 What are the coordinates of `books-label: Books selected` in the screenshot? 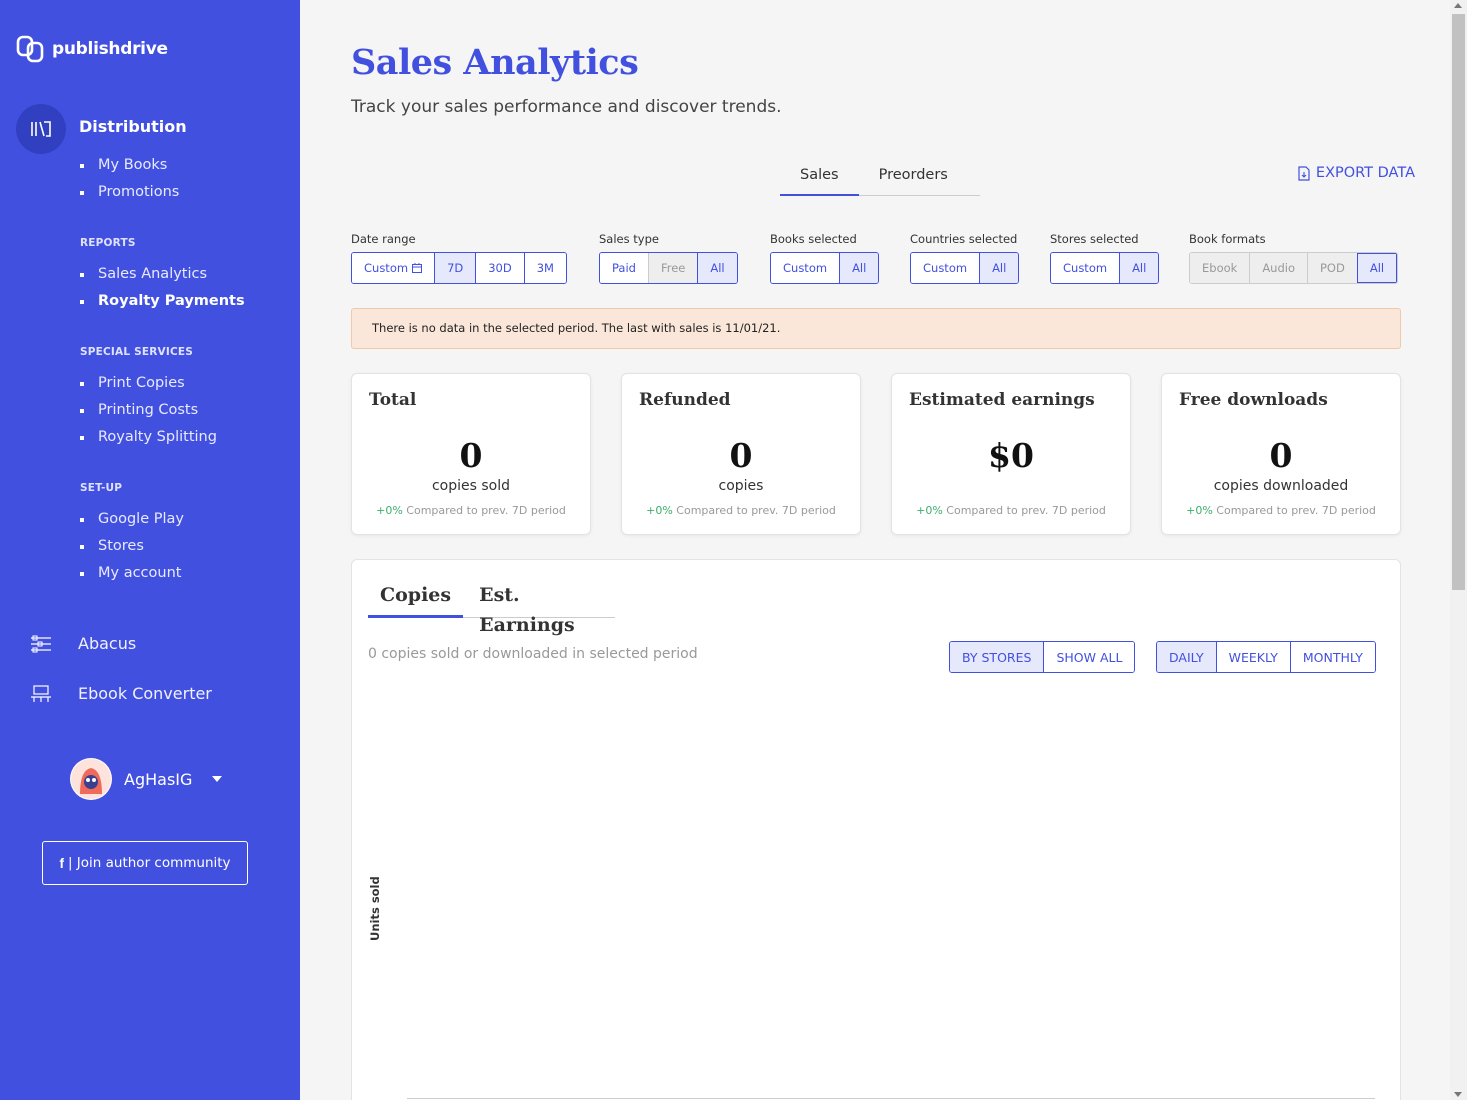 It's located at (813, 239).